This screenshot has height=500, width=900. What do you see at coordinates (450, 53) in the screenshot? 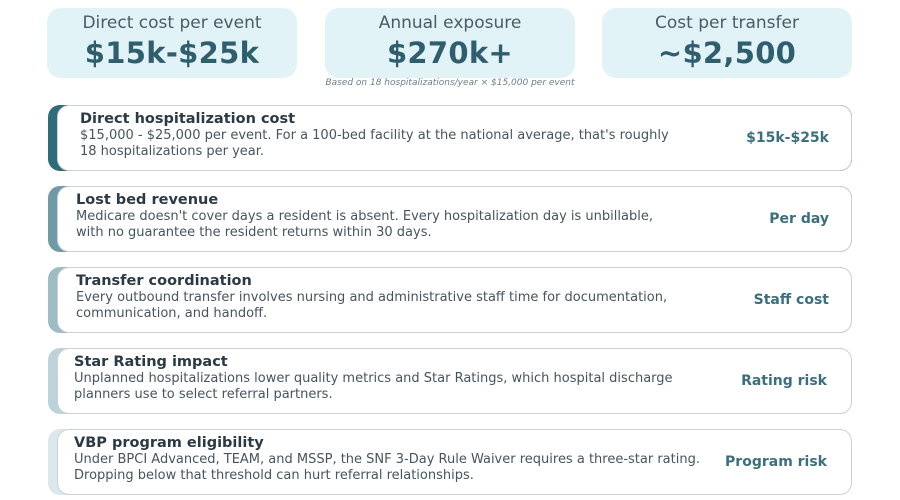
I see `stat-value: $270k+` at bounding box center [450, 53].